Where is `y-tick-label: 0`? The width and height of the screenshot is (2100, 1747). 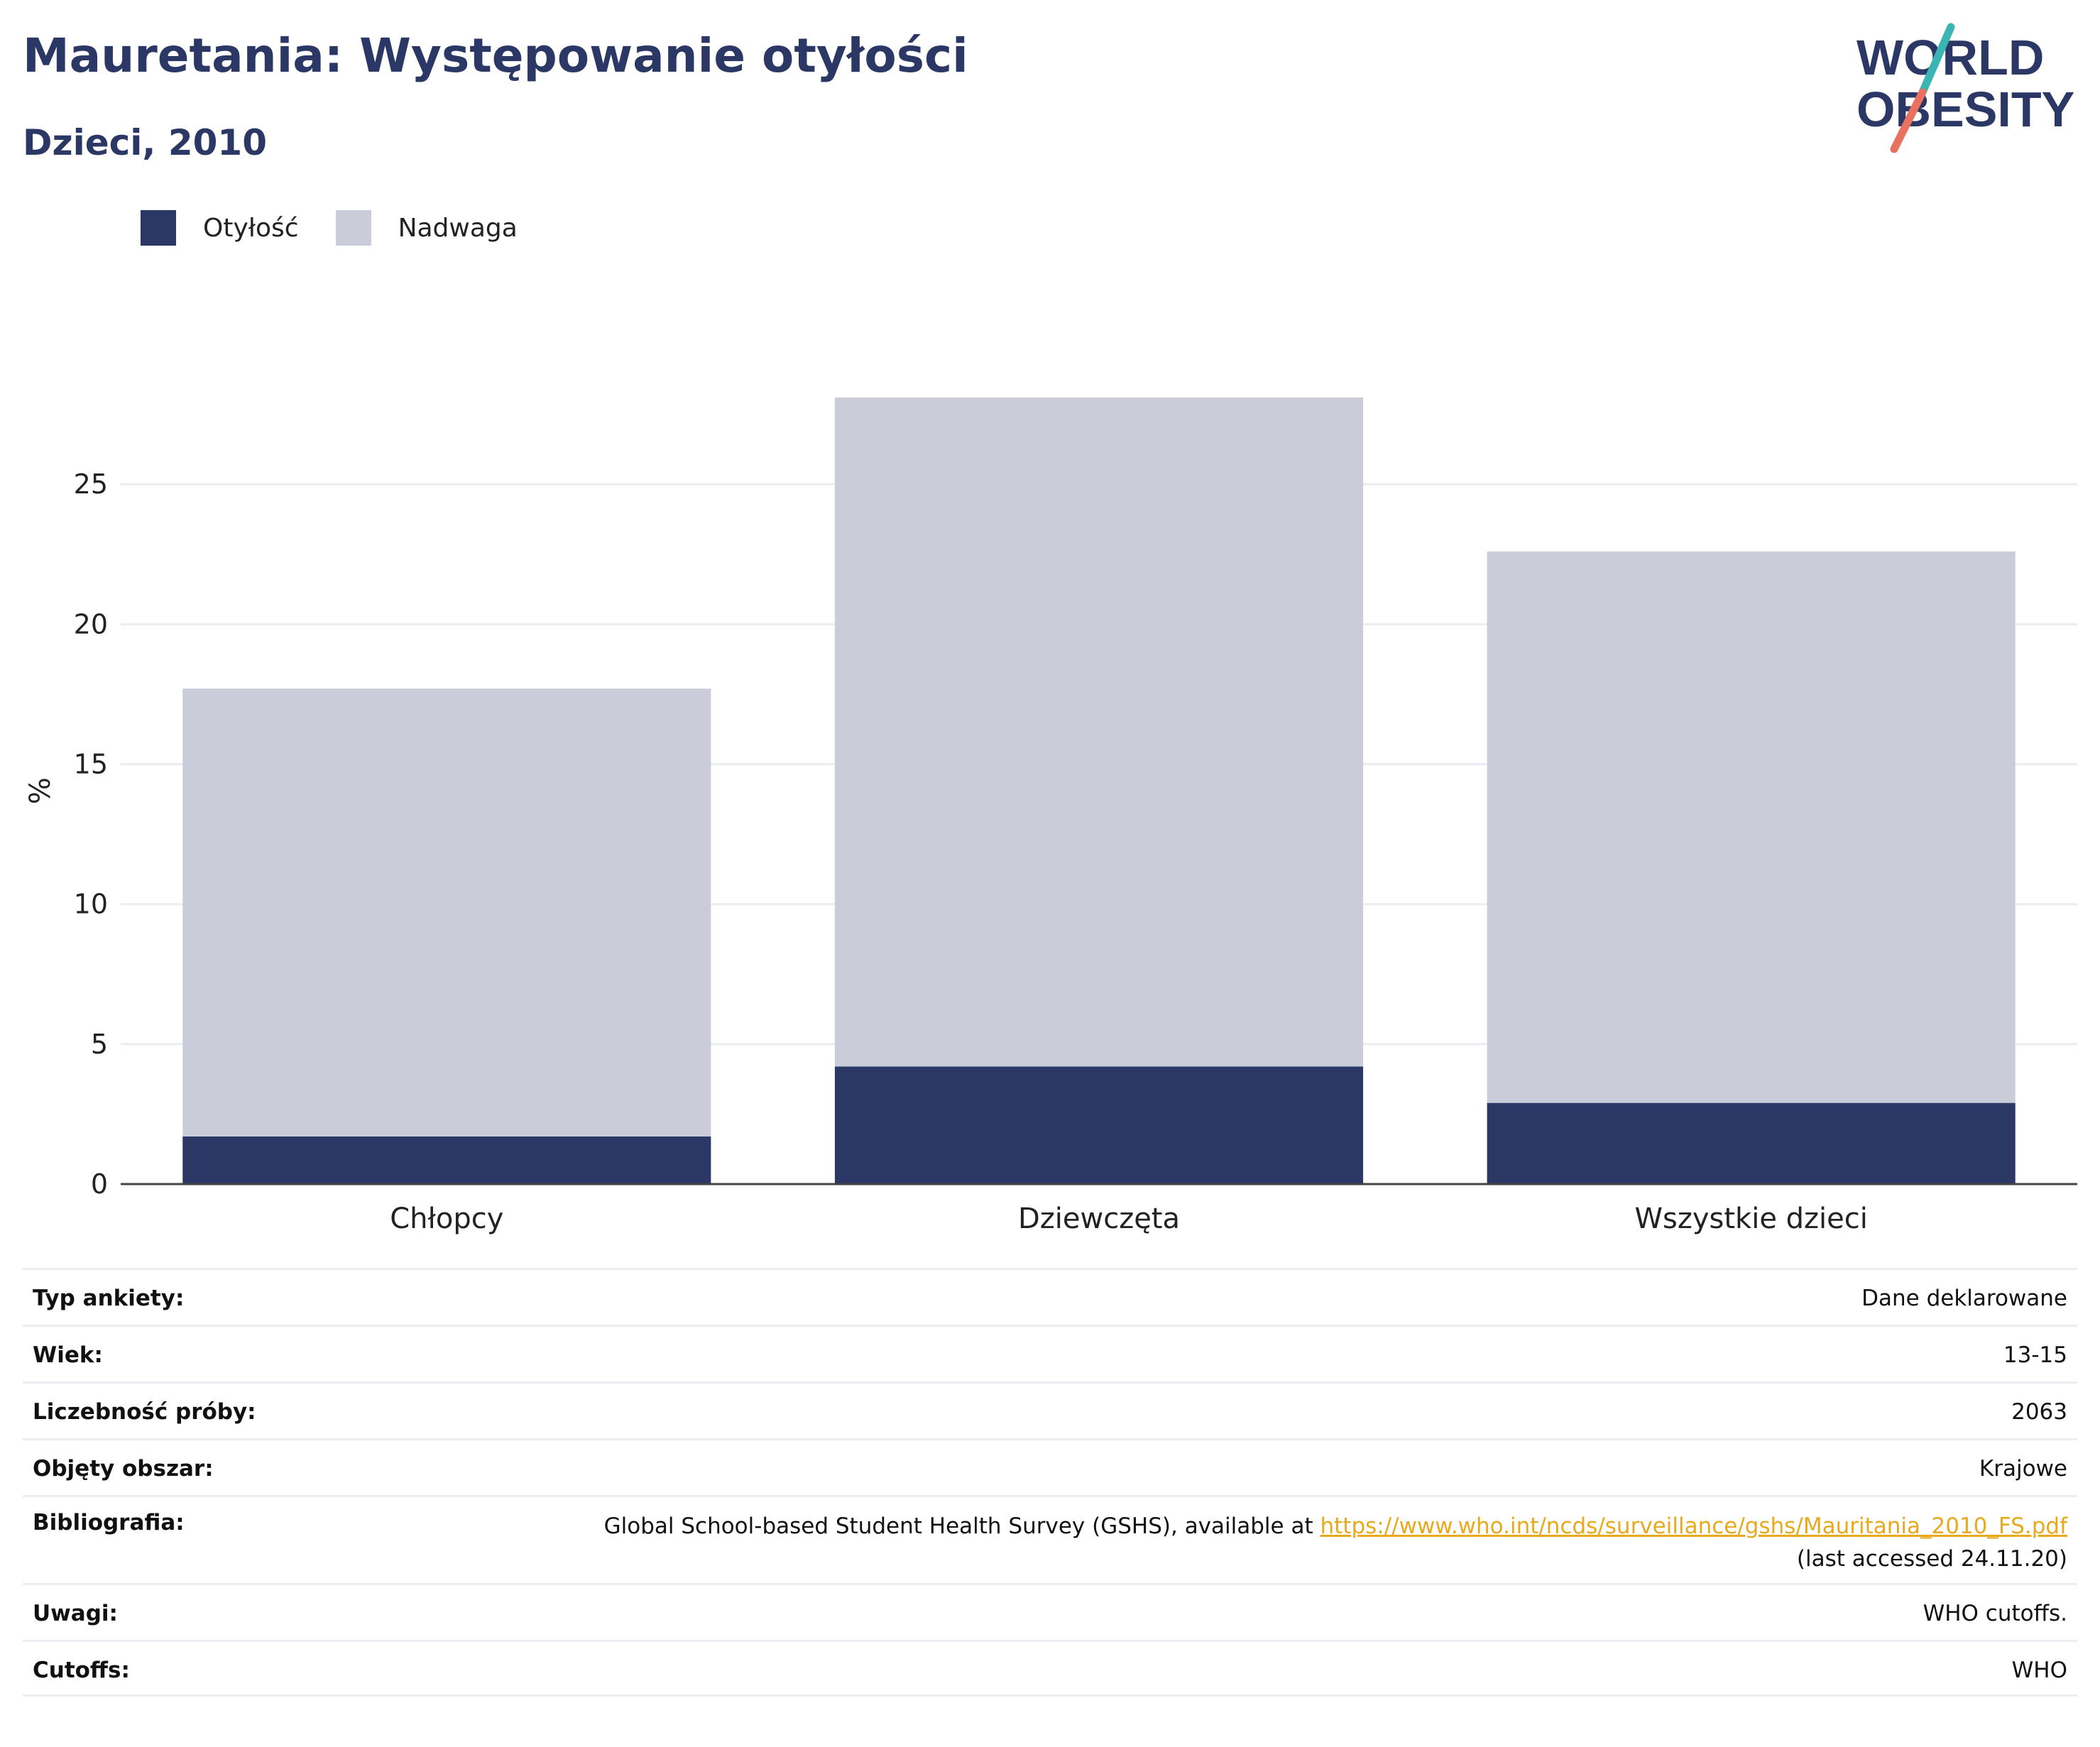
y-tick-label: 0 is located at coordinates (99, 1184).